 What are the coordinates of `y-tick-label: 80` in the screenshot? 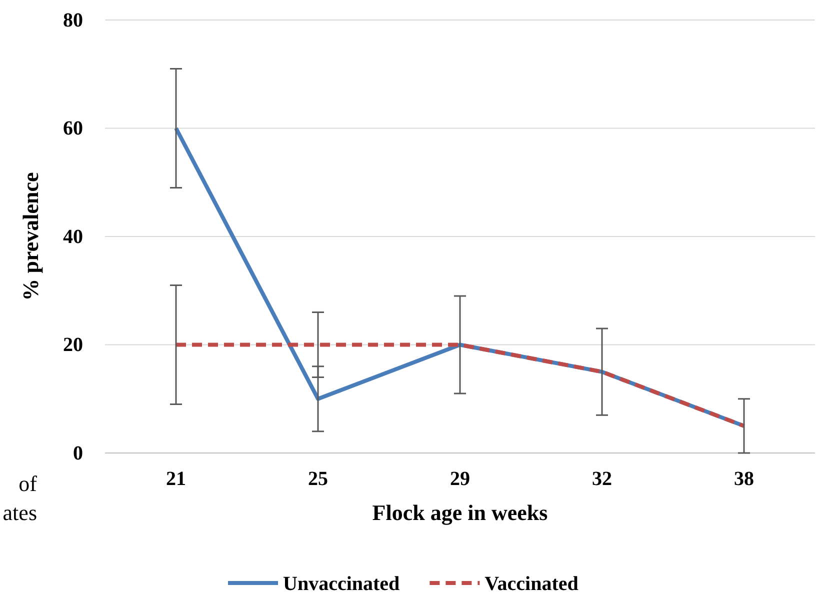 It's located at (73, 20).